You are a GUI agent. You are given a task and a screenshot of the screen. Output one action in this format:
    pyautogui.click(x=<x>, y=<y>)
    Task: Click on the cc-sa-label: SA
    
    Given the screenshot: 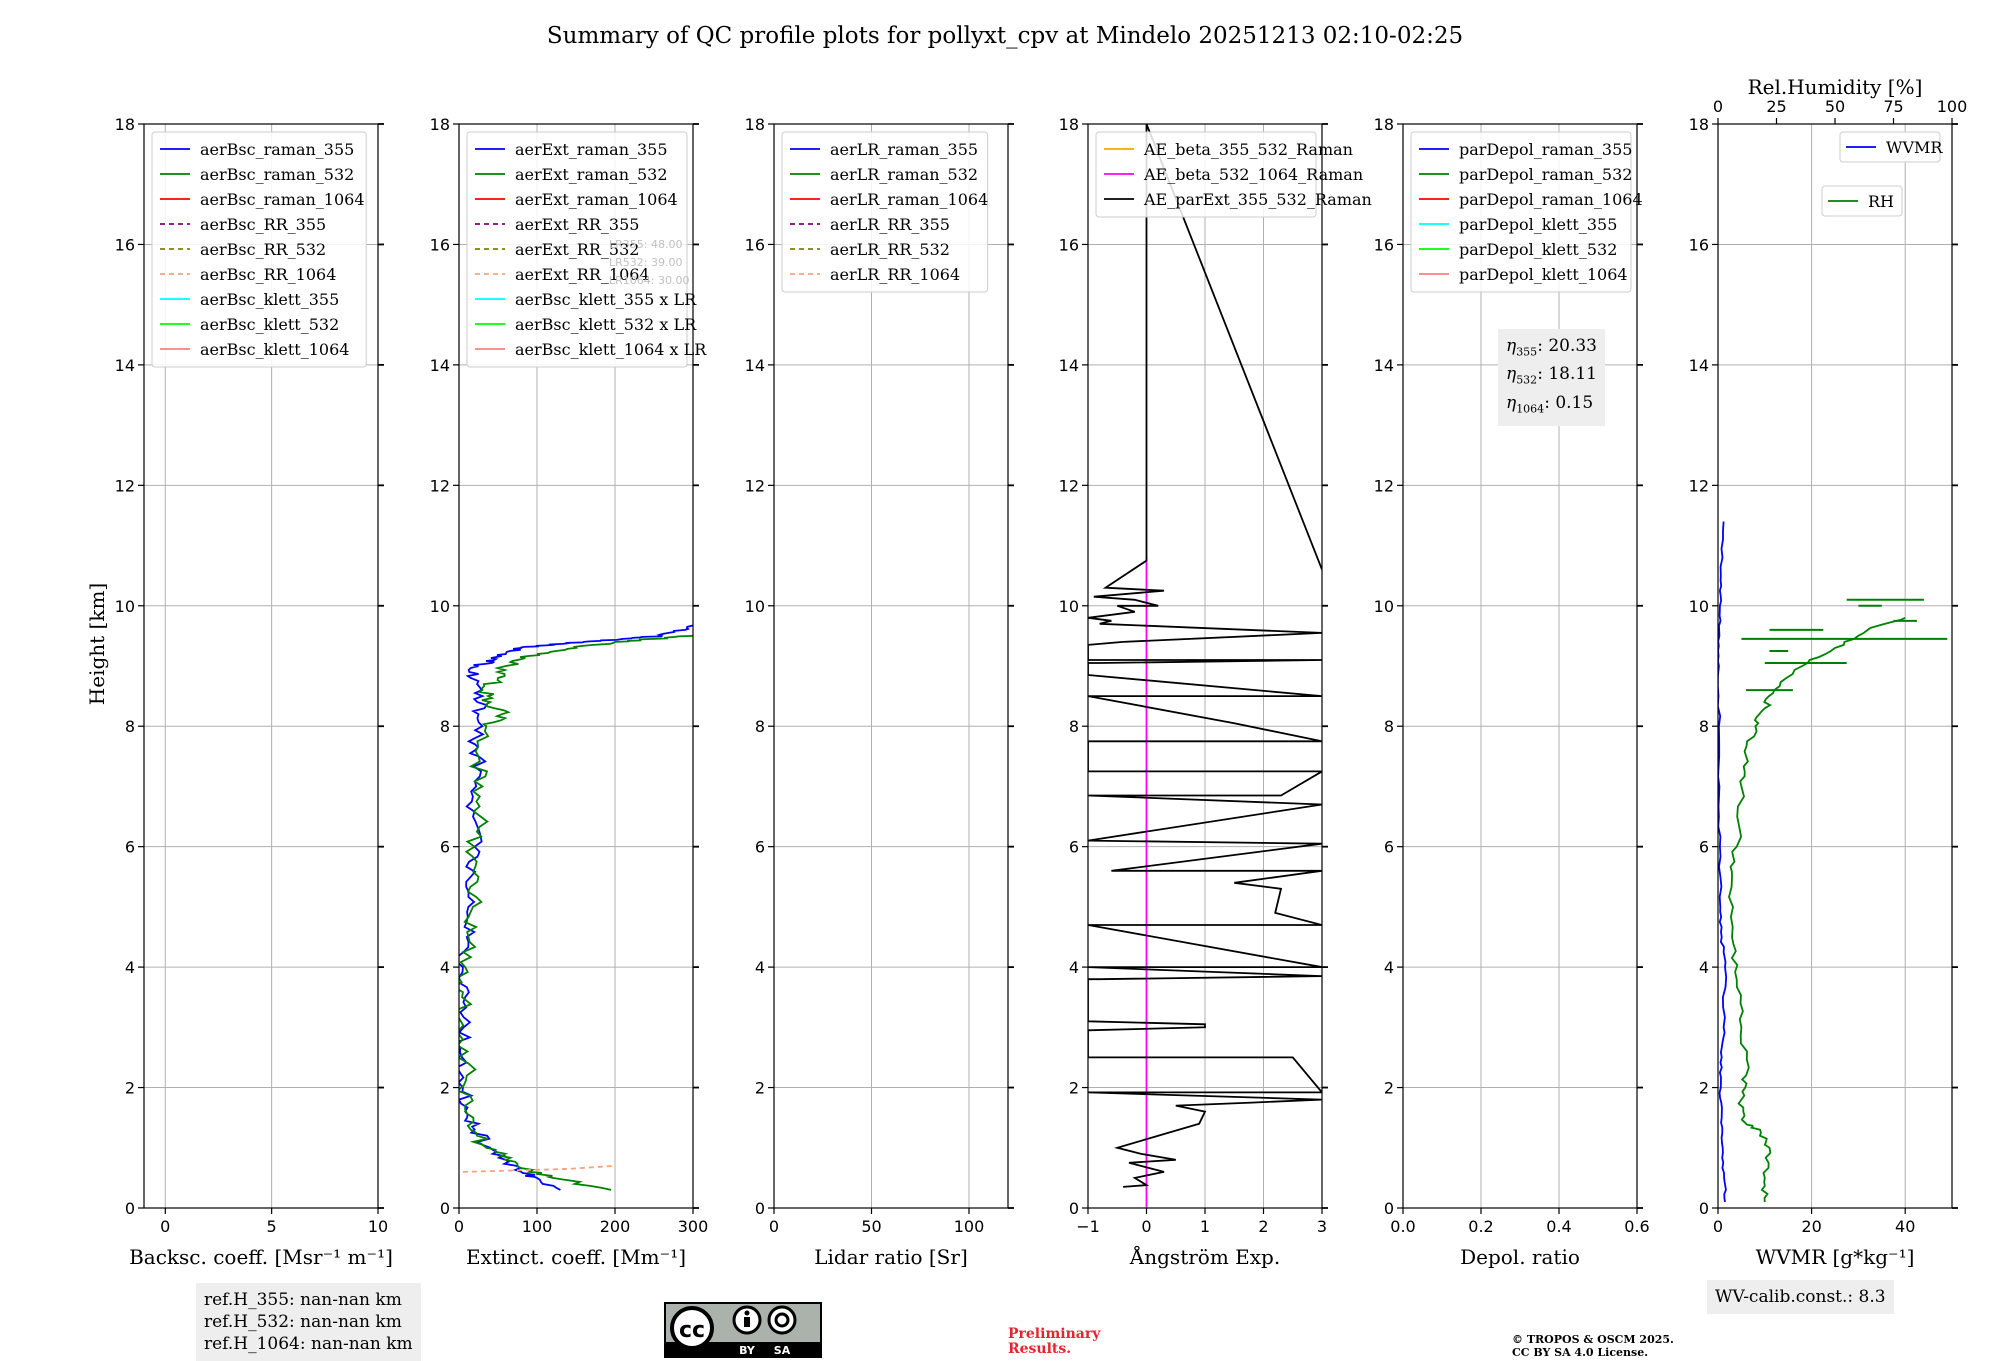 What is the action you would take?
    pyautogui.click(x=782, y=1350)
    